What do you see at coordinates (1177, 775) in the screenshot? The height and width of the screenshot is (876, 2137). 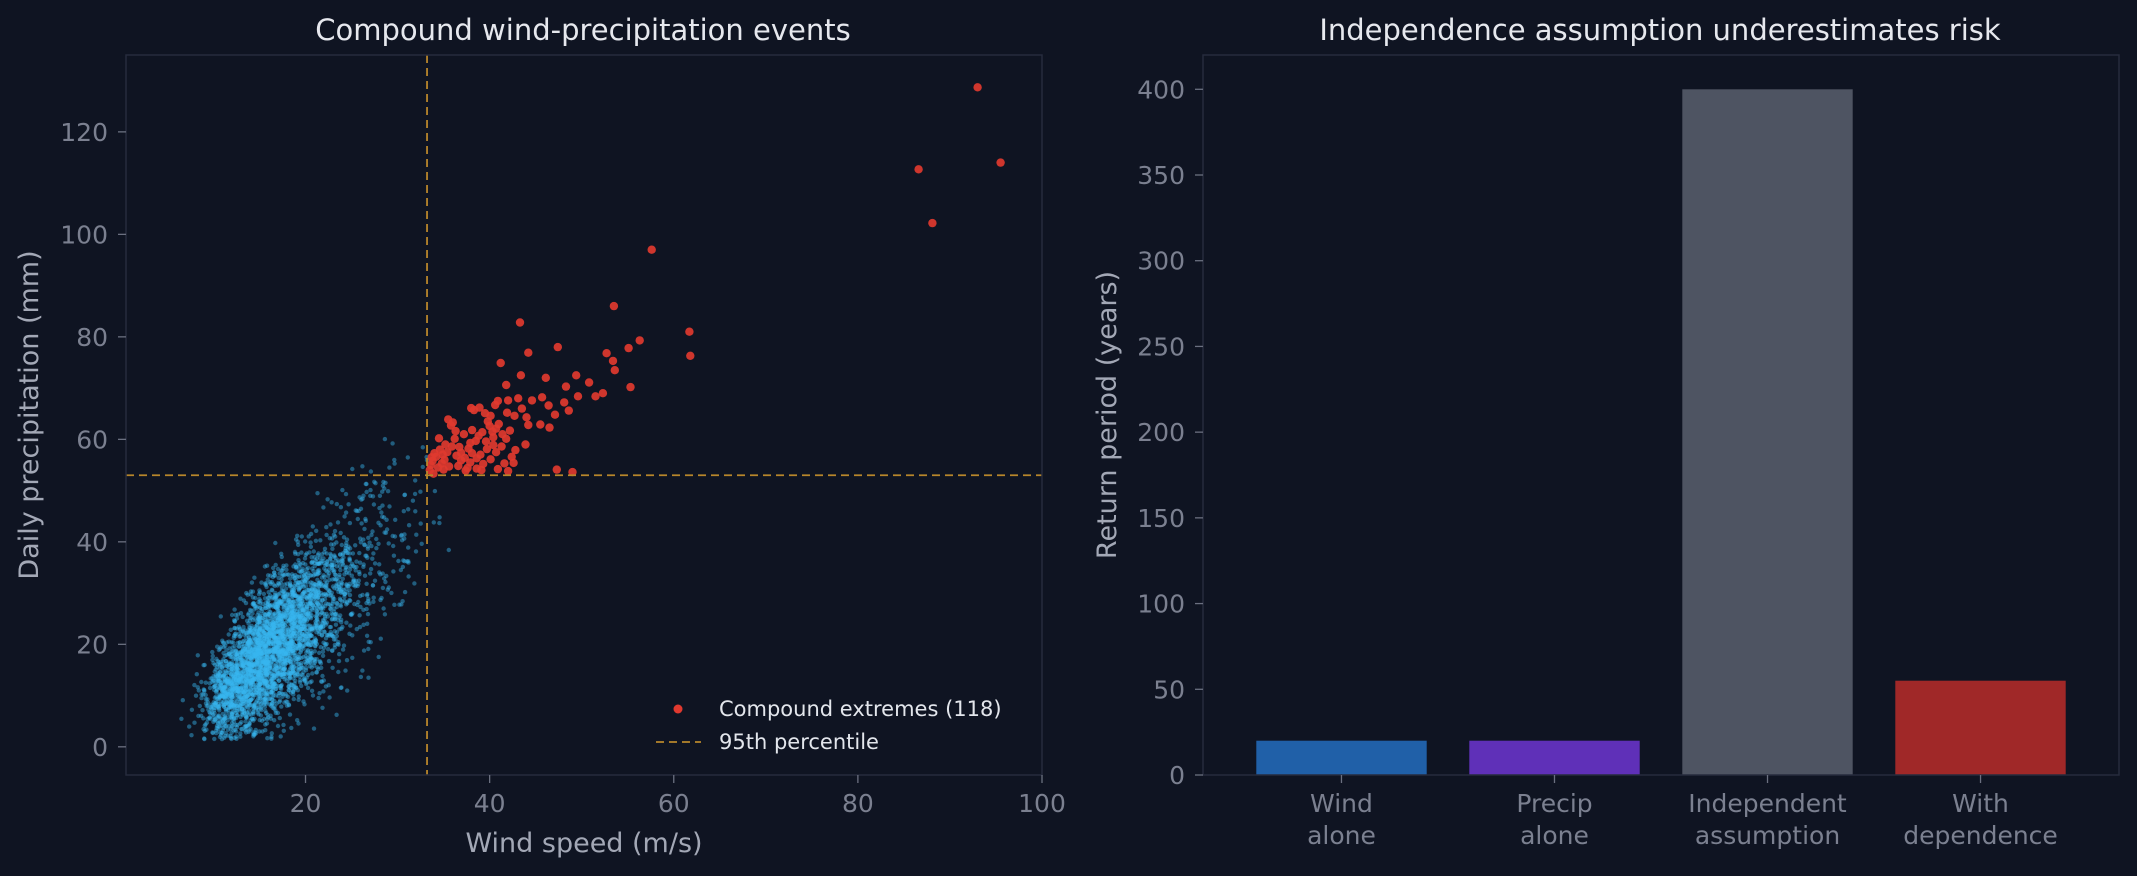 I see `y-tick-label: 0` at bounding box center [1177, 775].